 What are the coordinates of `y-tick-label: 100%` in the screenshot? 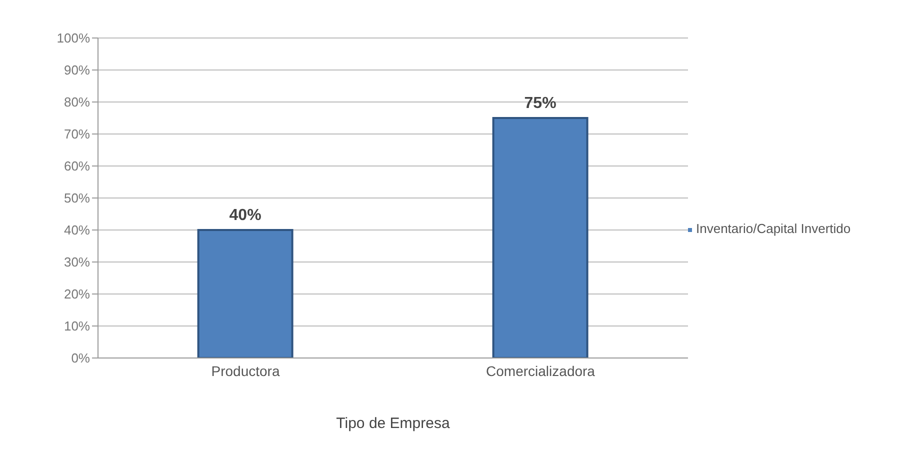 It's located at (73, 38).